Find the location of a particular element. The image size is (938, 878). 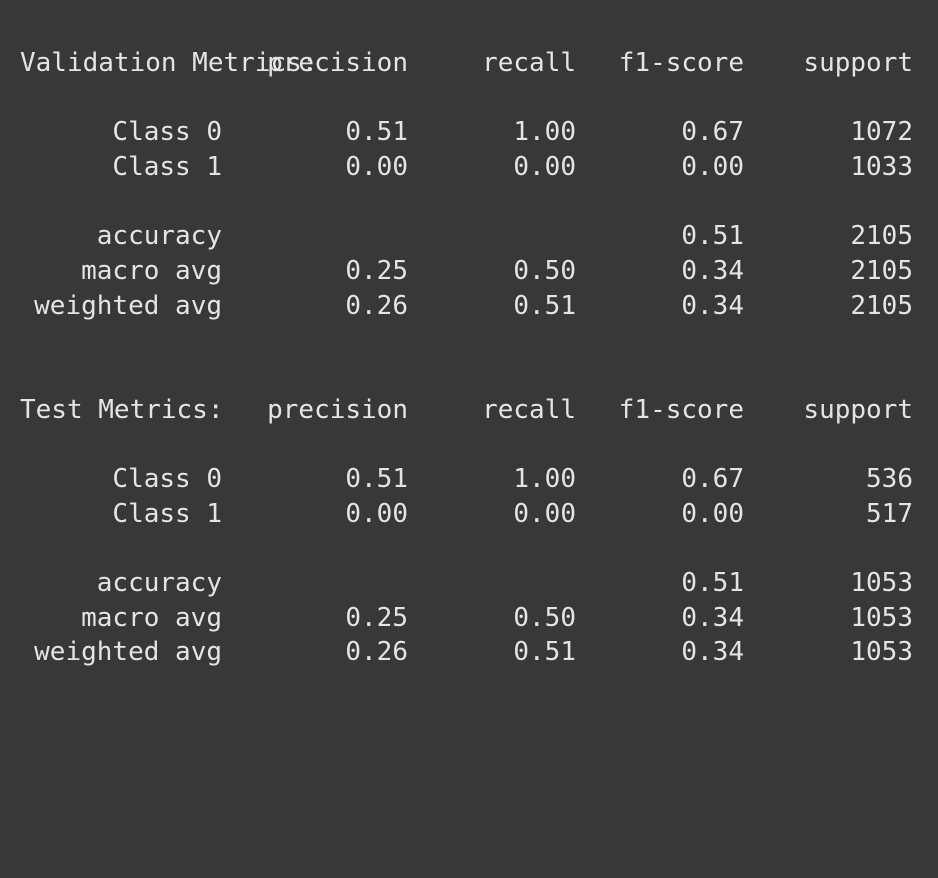

summary-row: accuracy 0.51 2105 is located at coordinates (469, 236).